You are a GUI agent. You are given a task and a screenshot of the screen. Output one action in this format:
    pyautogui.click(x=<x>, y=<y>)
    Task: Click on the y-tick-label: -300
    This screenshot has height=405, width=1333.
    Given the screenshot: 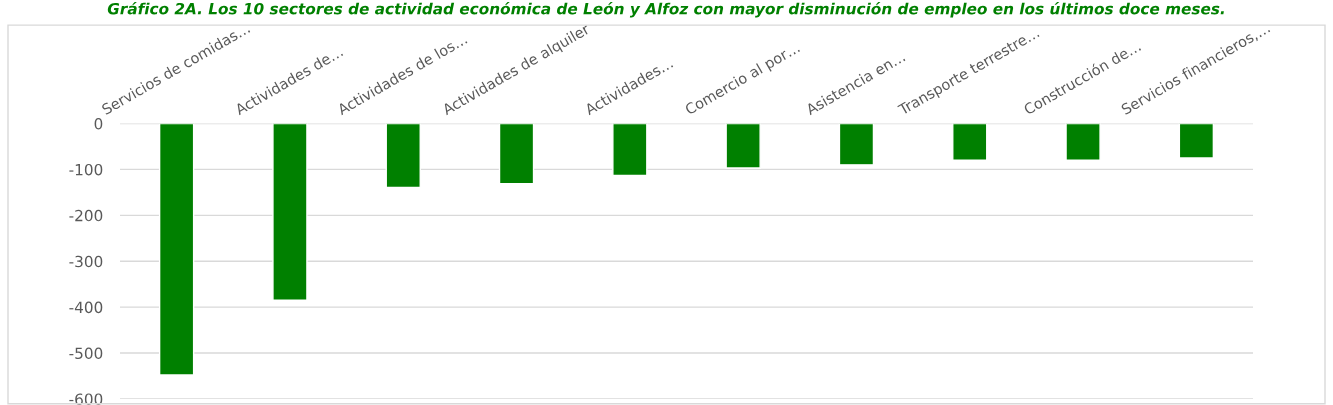 What is the action you would take?
    pyautogui.click(x=86, y=261)
    